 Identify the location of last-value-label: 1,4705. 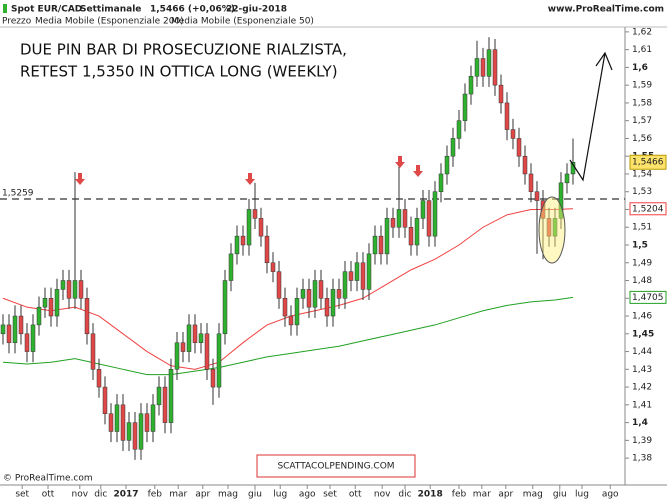
(648, 298).